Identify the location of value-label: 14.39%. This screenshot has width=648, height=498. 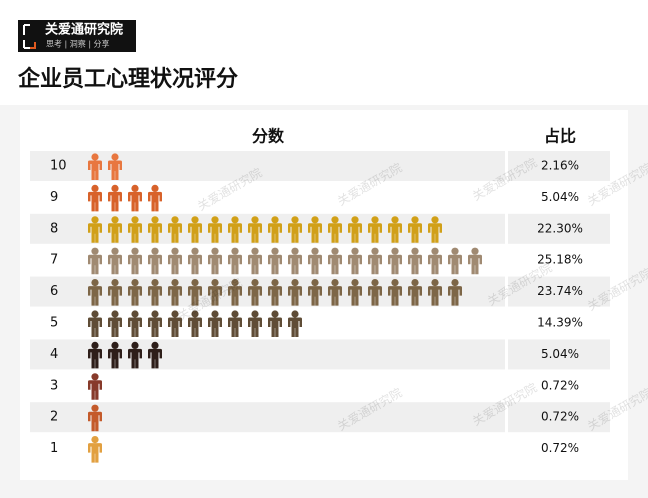
(560, 323).